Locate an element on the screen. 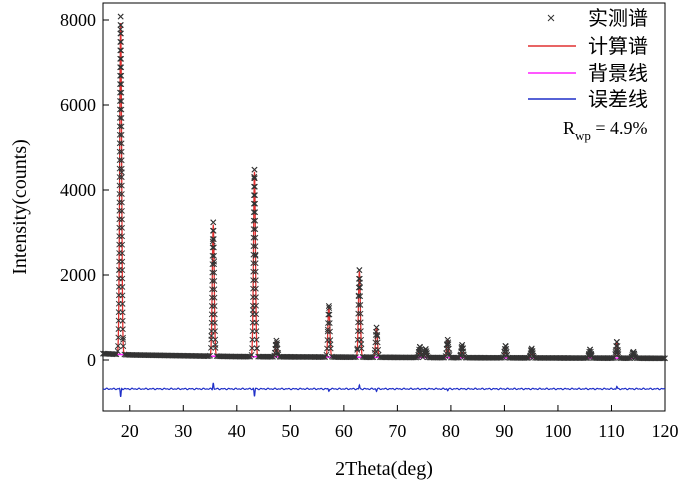 This screenshot has height=492, width=692. y-axis-label: Intensity(counts) is located at coordinates (20, 207).